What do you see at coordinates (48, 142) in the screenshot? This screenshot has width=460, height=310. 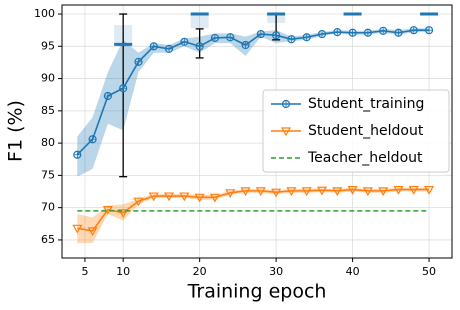 I see `y-tick-label: 80` at bounding box center [48, 142].